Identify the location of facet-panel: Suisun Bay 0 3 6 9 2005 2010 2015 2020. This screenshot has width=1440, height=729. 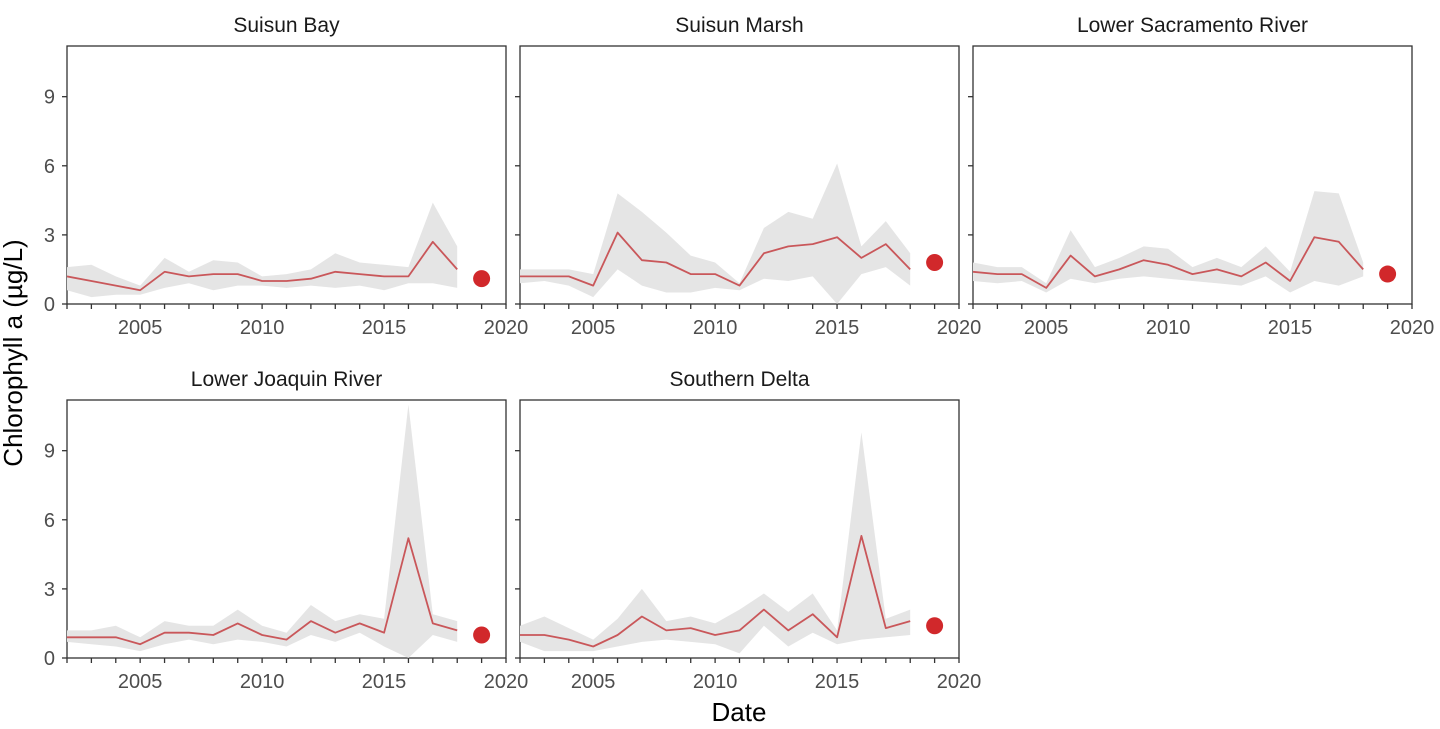
(286, 176).